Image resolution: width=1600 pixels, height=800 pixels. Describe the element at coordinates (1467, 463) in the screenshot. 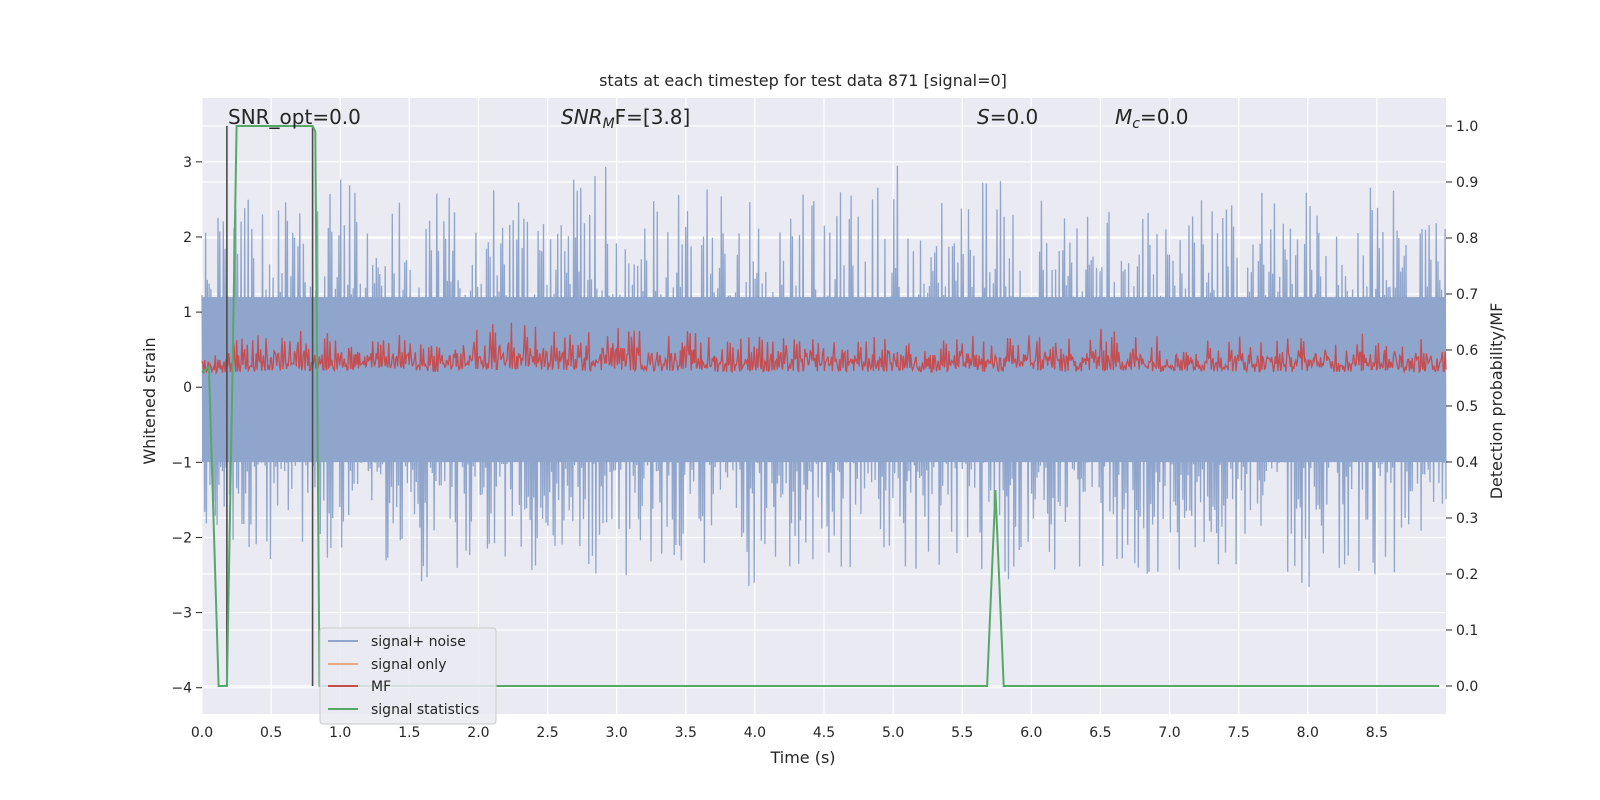

I see `y-right-tick-label: 0.4` at that location.